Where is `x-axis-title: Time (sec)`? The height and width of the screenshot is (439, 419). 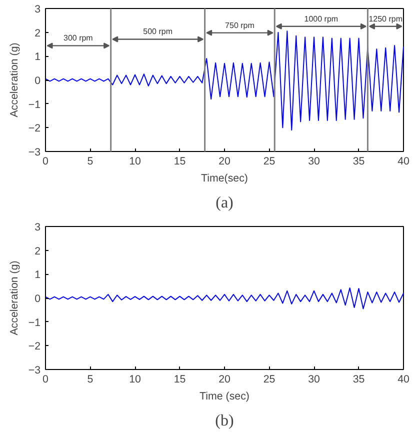
x-axis-title: Time (sec) is located at coordinates (225, 396).